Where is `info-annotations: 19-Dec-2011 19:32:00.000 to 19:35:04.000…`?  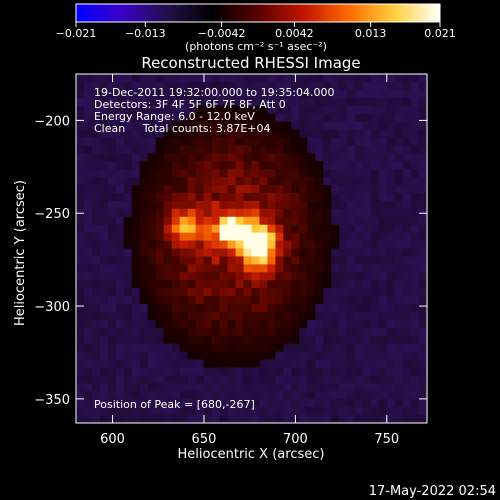
info-annotations: 19-Dec-2011 19:32:00.000 to 19:35:04.000… is located at coordinates (214, 110).